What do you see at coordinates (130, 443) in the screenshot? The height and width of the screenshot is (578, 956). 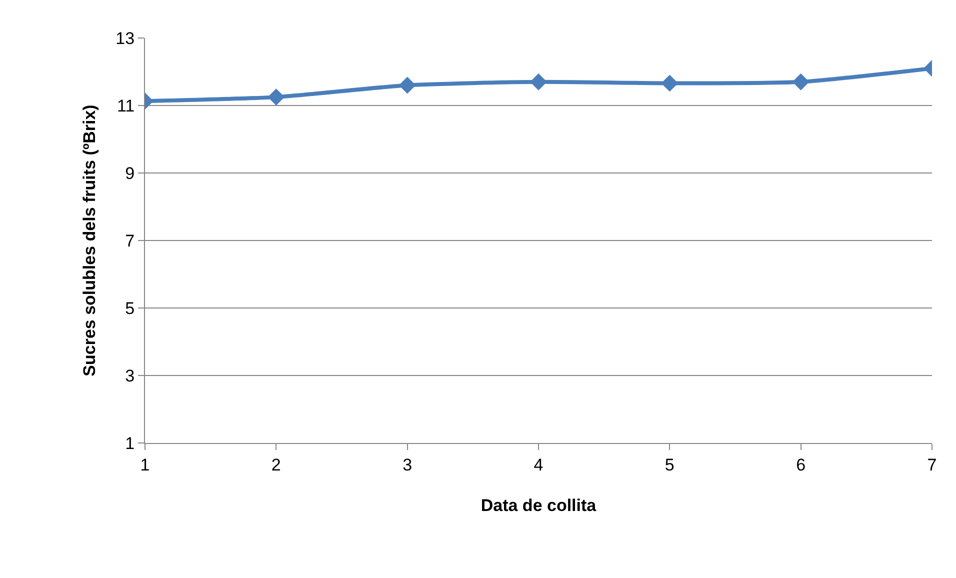 I see `y-tick-label: 1` at bounding box center [130, 443].